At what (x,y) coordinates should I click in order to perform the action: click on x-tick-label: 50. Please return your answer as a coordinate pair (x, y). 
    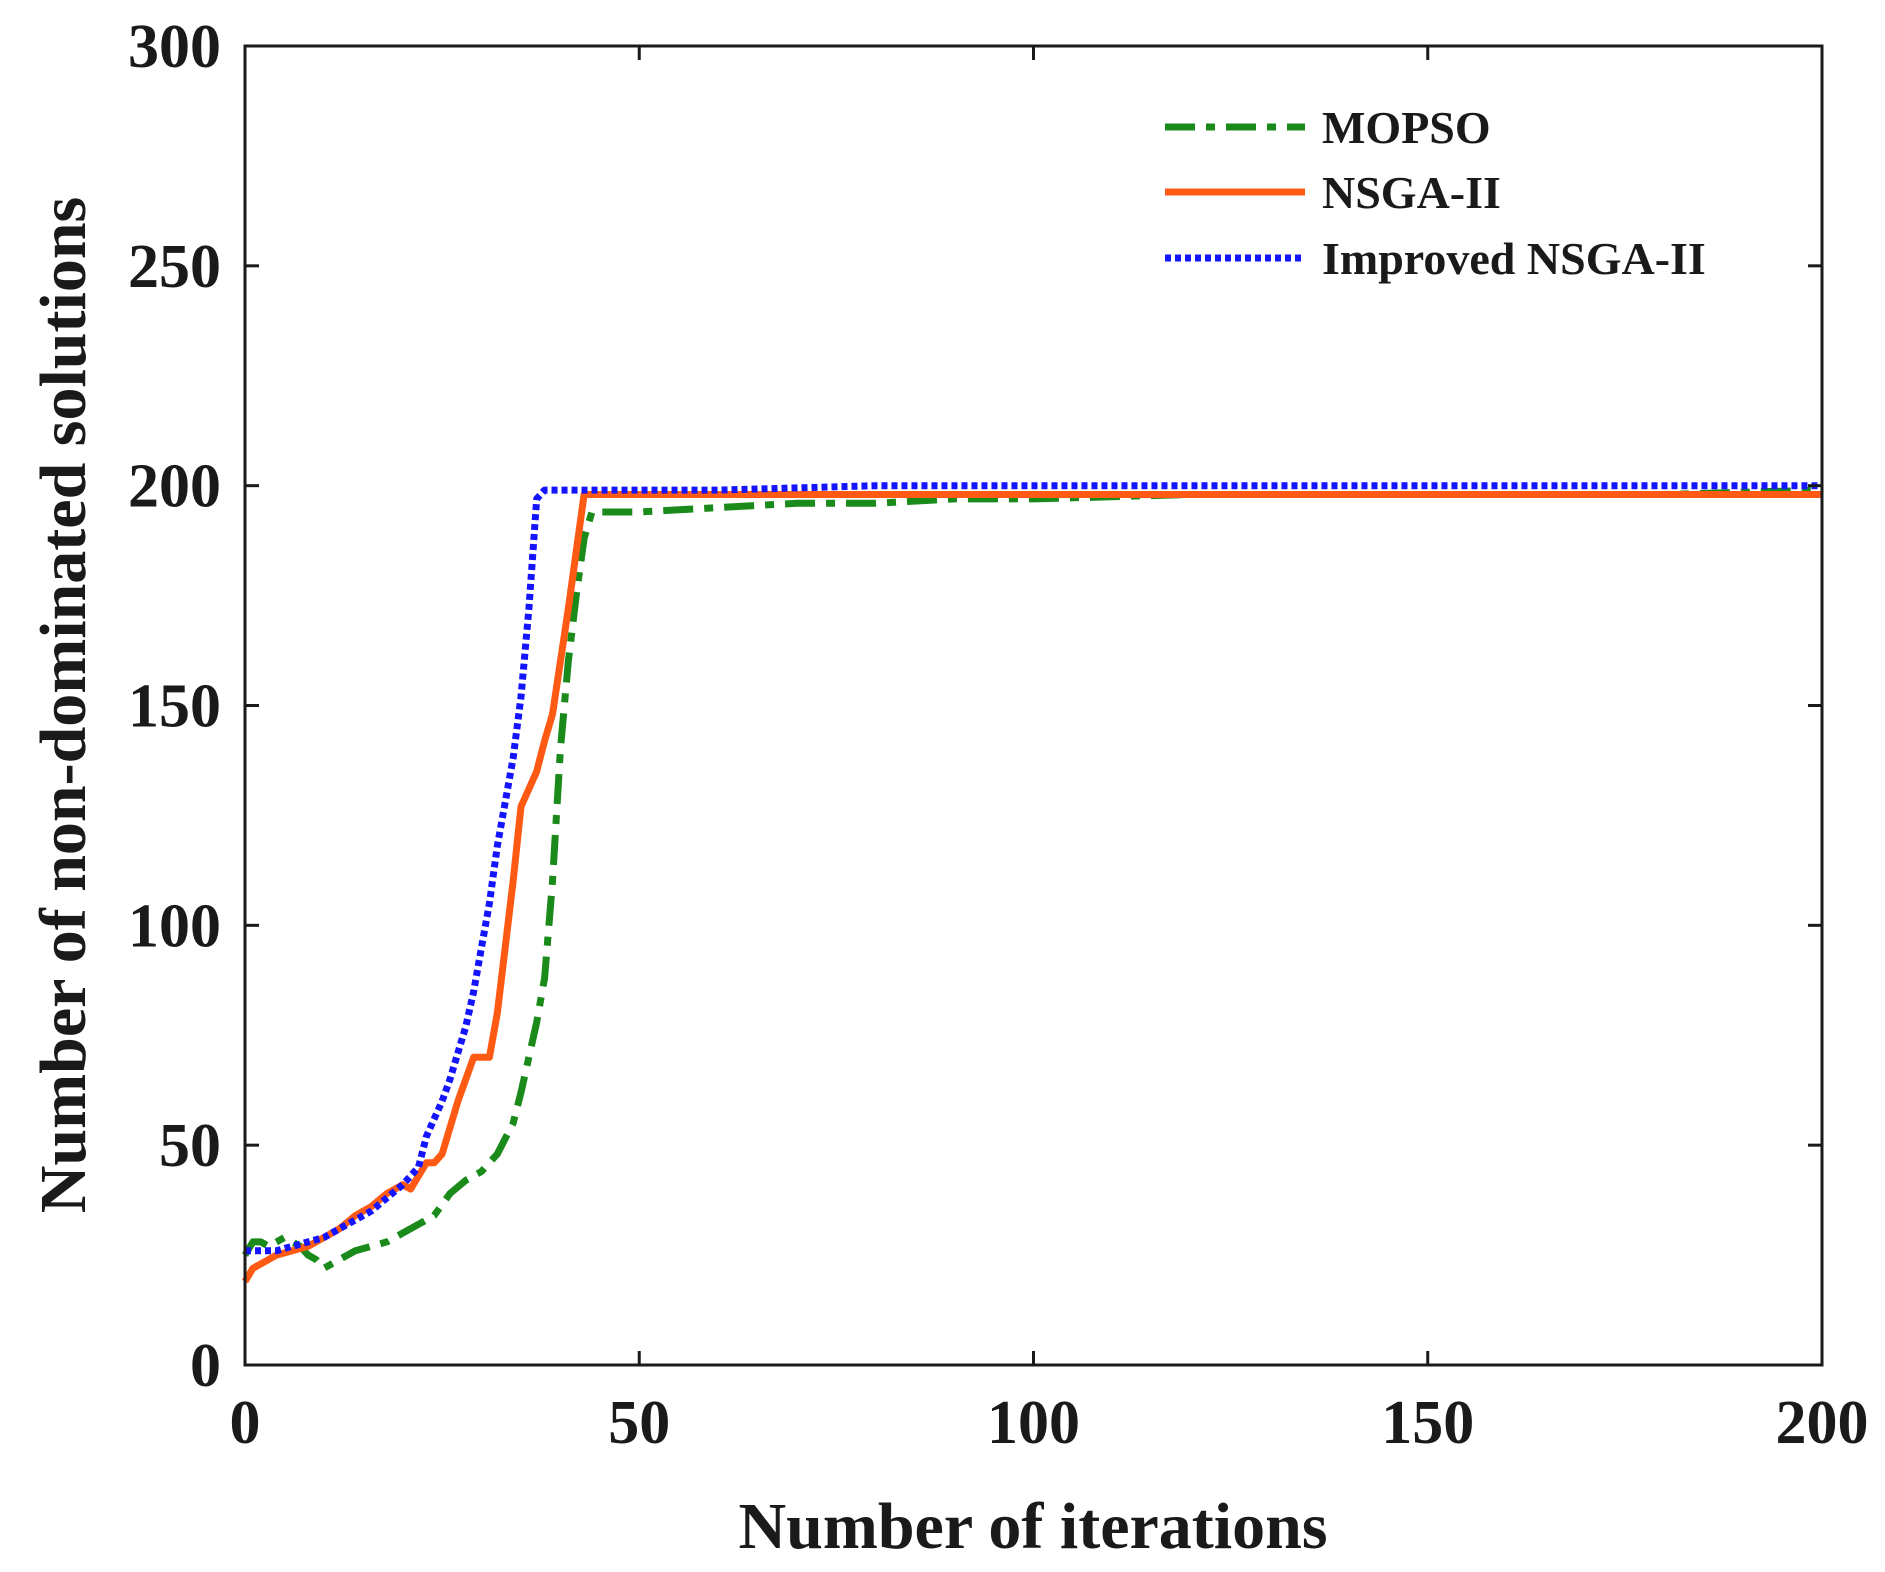
    Looking at the image, I should click on (639, 1423).